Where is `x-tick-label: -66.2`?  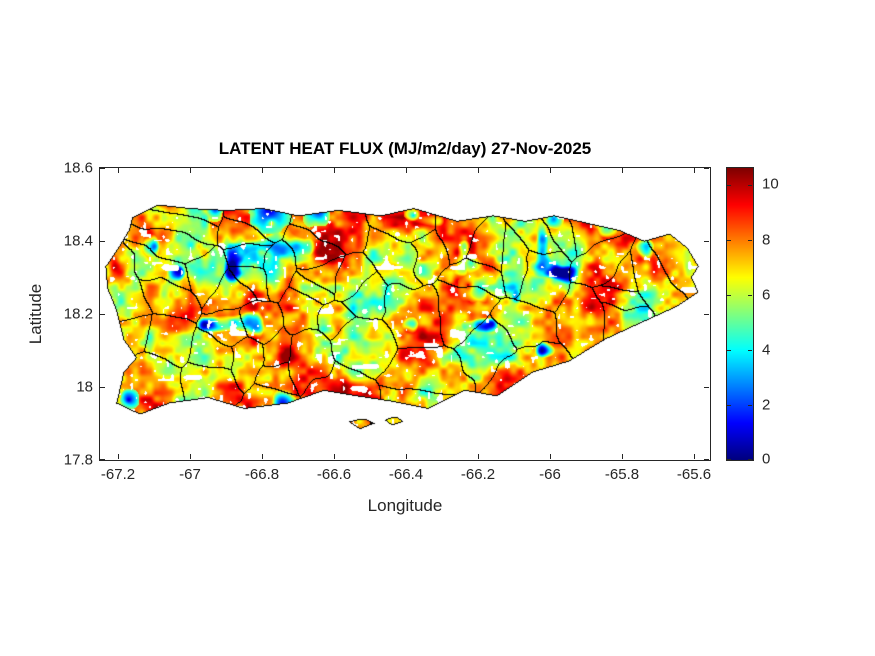 x-tick-label: -66.2 is located at coordinates (478, 474).